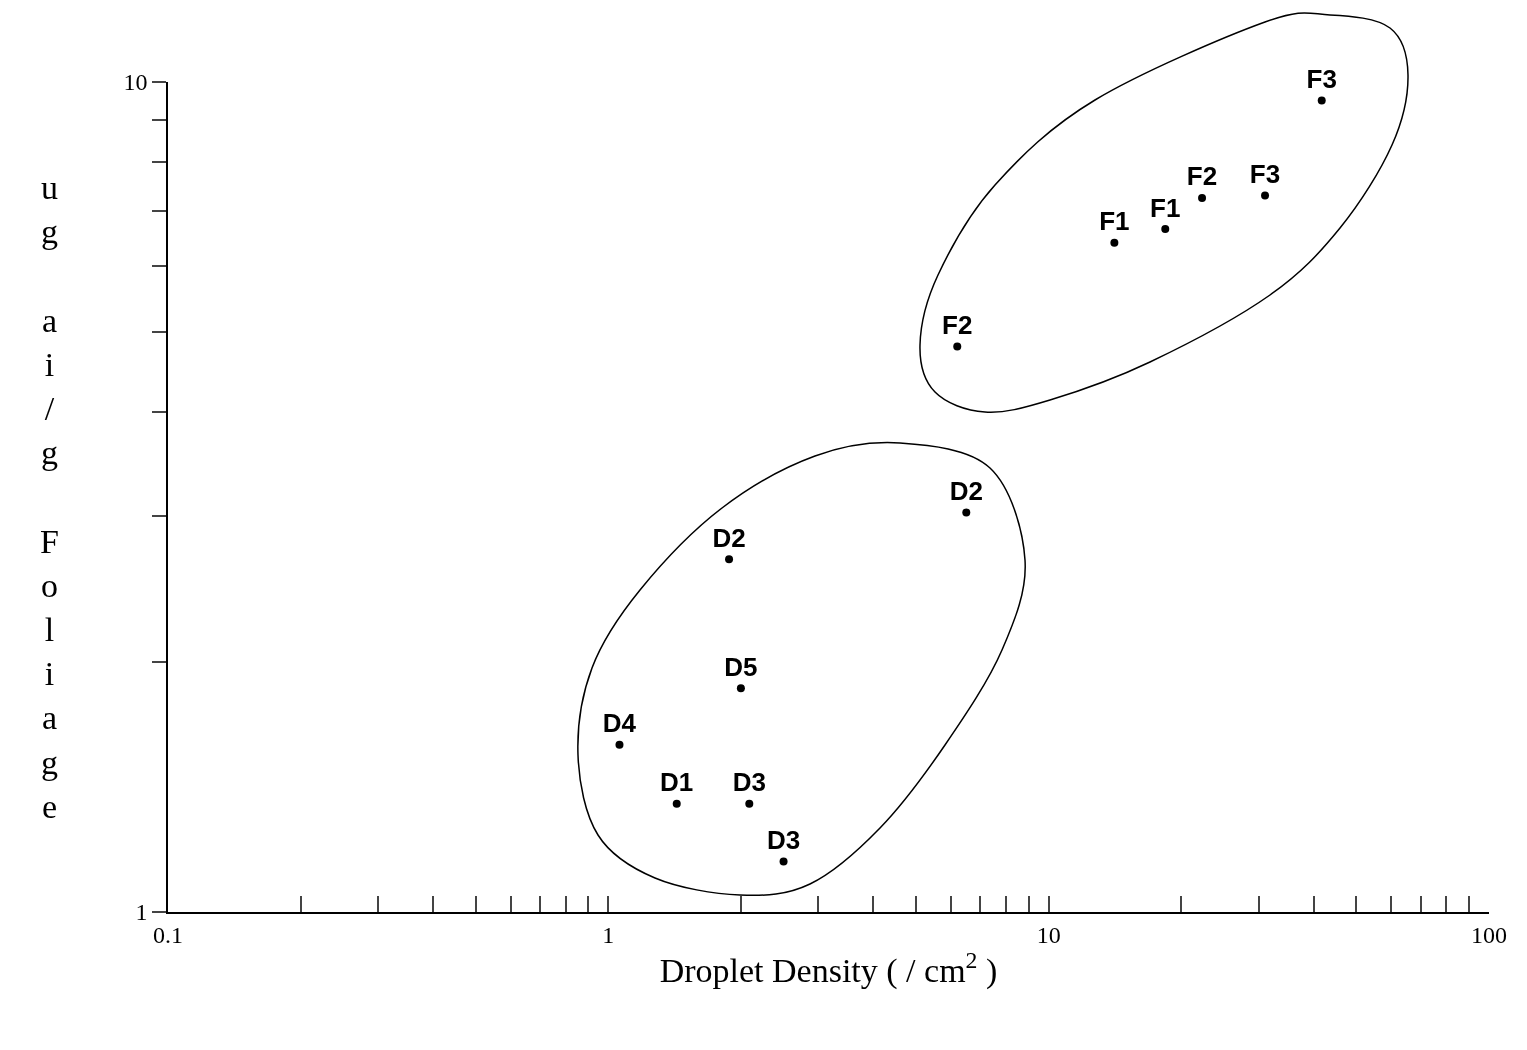 The image size is (1527, 1050). What do you see at coordinates (677, 782) in the screenshot?
I see `data-label: D1` at bounding box center [677, 782].